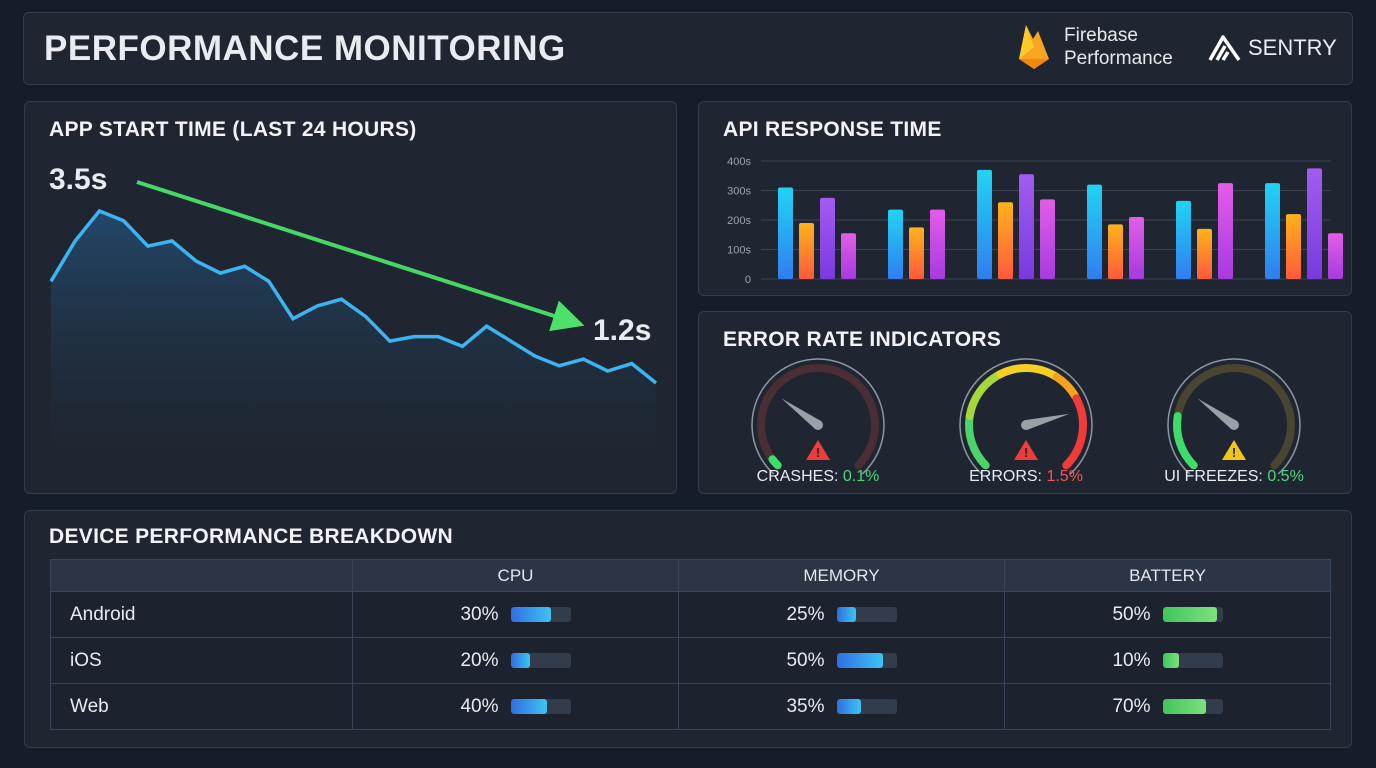 This screenshot has height=768, width=1376. What do you see at coordinates (479, 660) in the screenshot?
I see `metric-value: 20%` at bounding box center [479, 660].